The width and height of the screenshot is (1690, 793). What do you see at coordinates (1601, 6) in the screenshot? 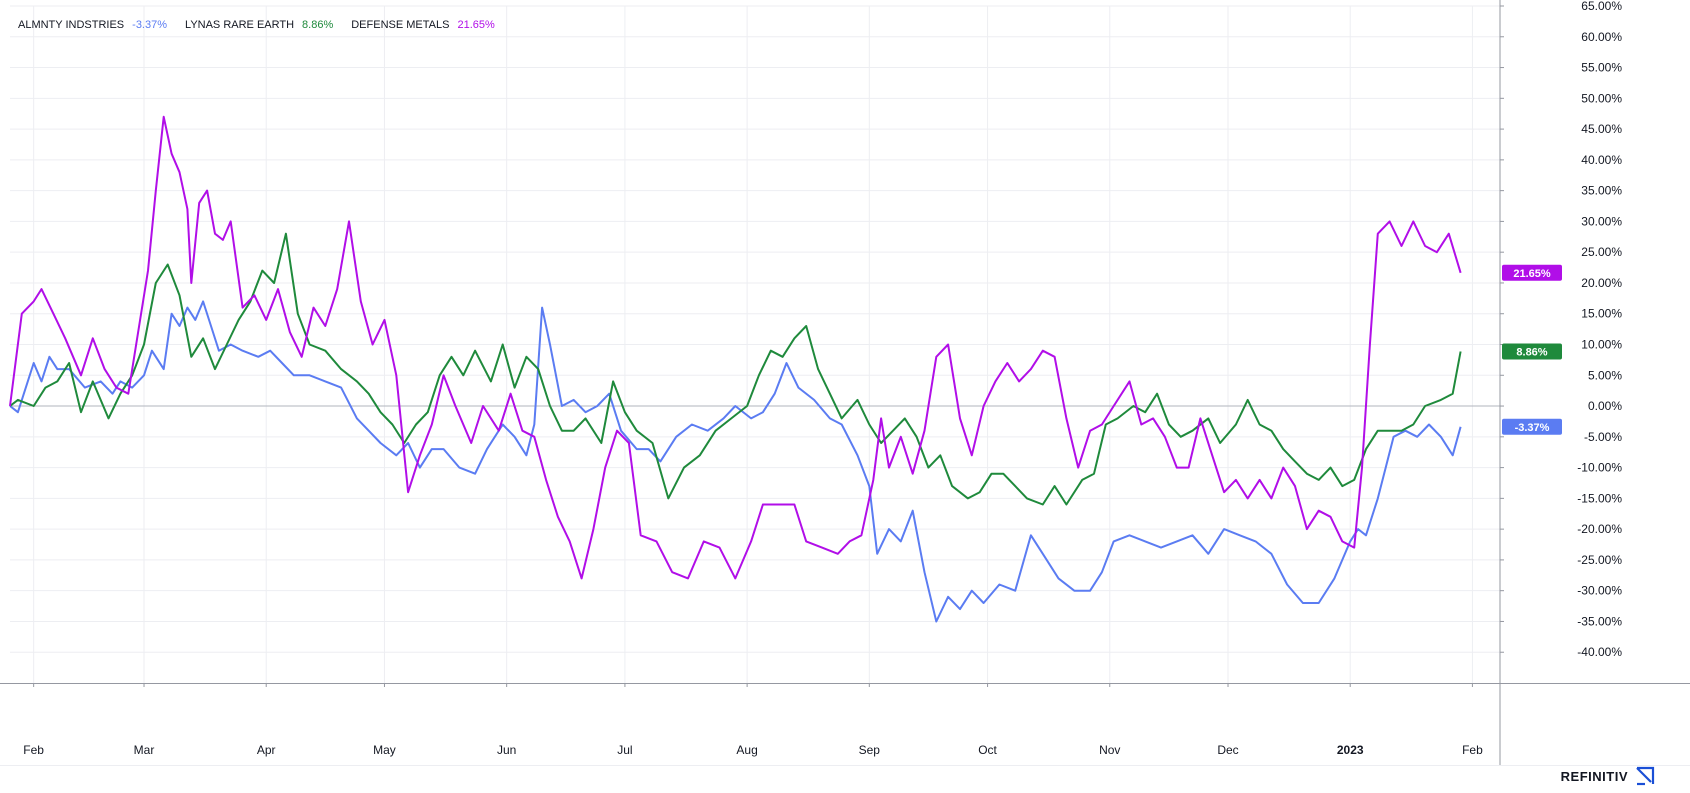
I see `y-tick-label: 65.00%` at bounding box center [1601, 6].